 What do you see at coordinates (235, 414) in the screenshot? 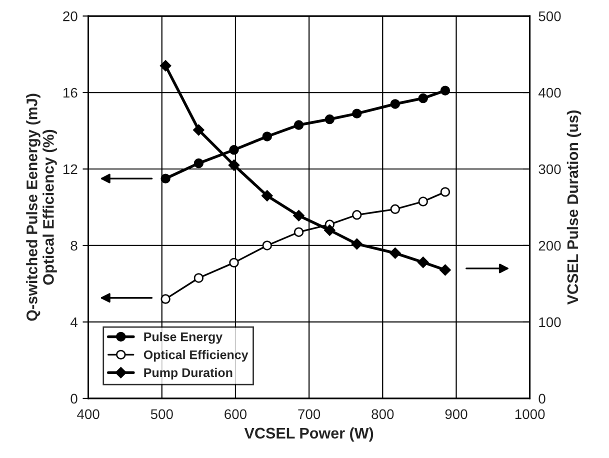
I see `x-tick-label: 600` at bounding box center [235, 414].